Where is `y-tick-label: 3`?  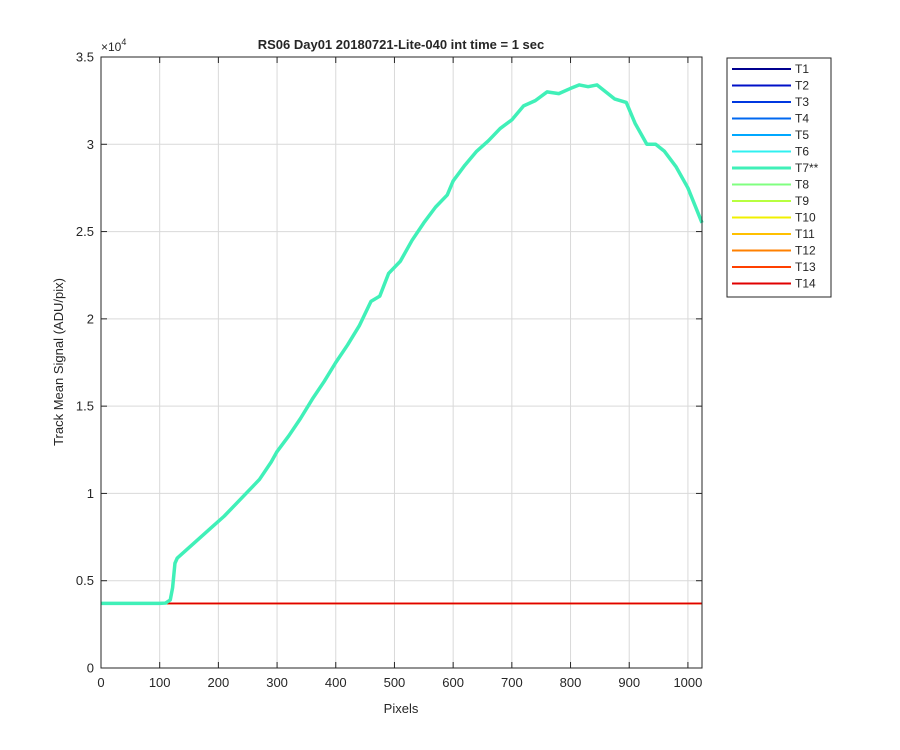
y-tick-label: 3 is located at coordinates (90, 144).